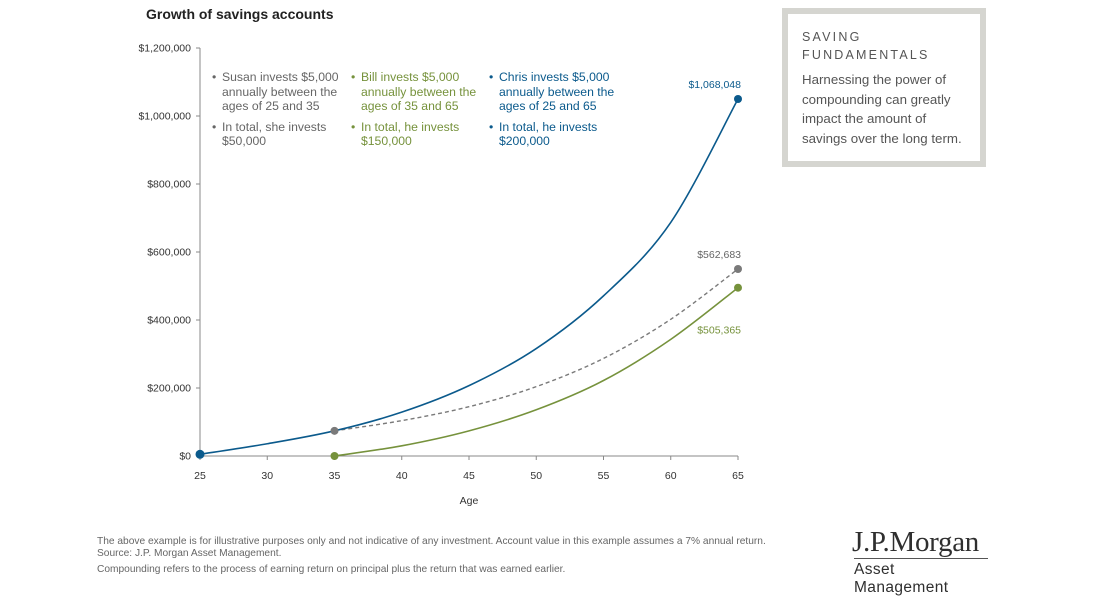 This screenshot has height=597, width=1095. Describe the element at coordinates (738, 99) in the screenshot. I see `chris-end-marker` at that location.